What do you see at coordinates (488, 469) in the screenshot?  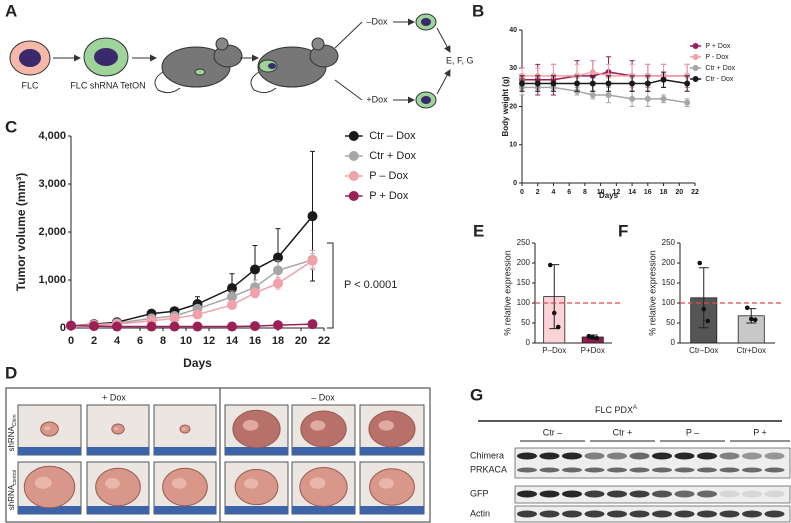 I see `blot-row-label: PRKACA` at bounding box center [488, 469].